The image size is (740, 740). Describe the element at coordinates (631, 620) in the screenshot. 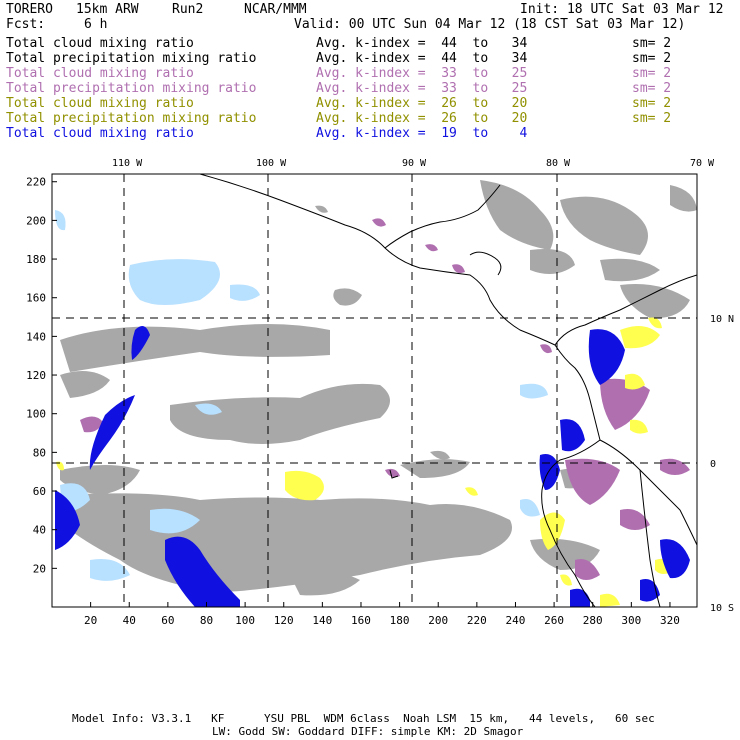

I see `x-tick-label: 300` at that location.